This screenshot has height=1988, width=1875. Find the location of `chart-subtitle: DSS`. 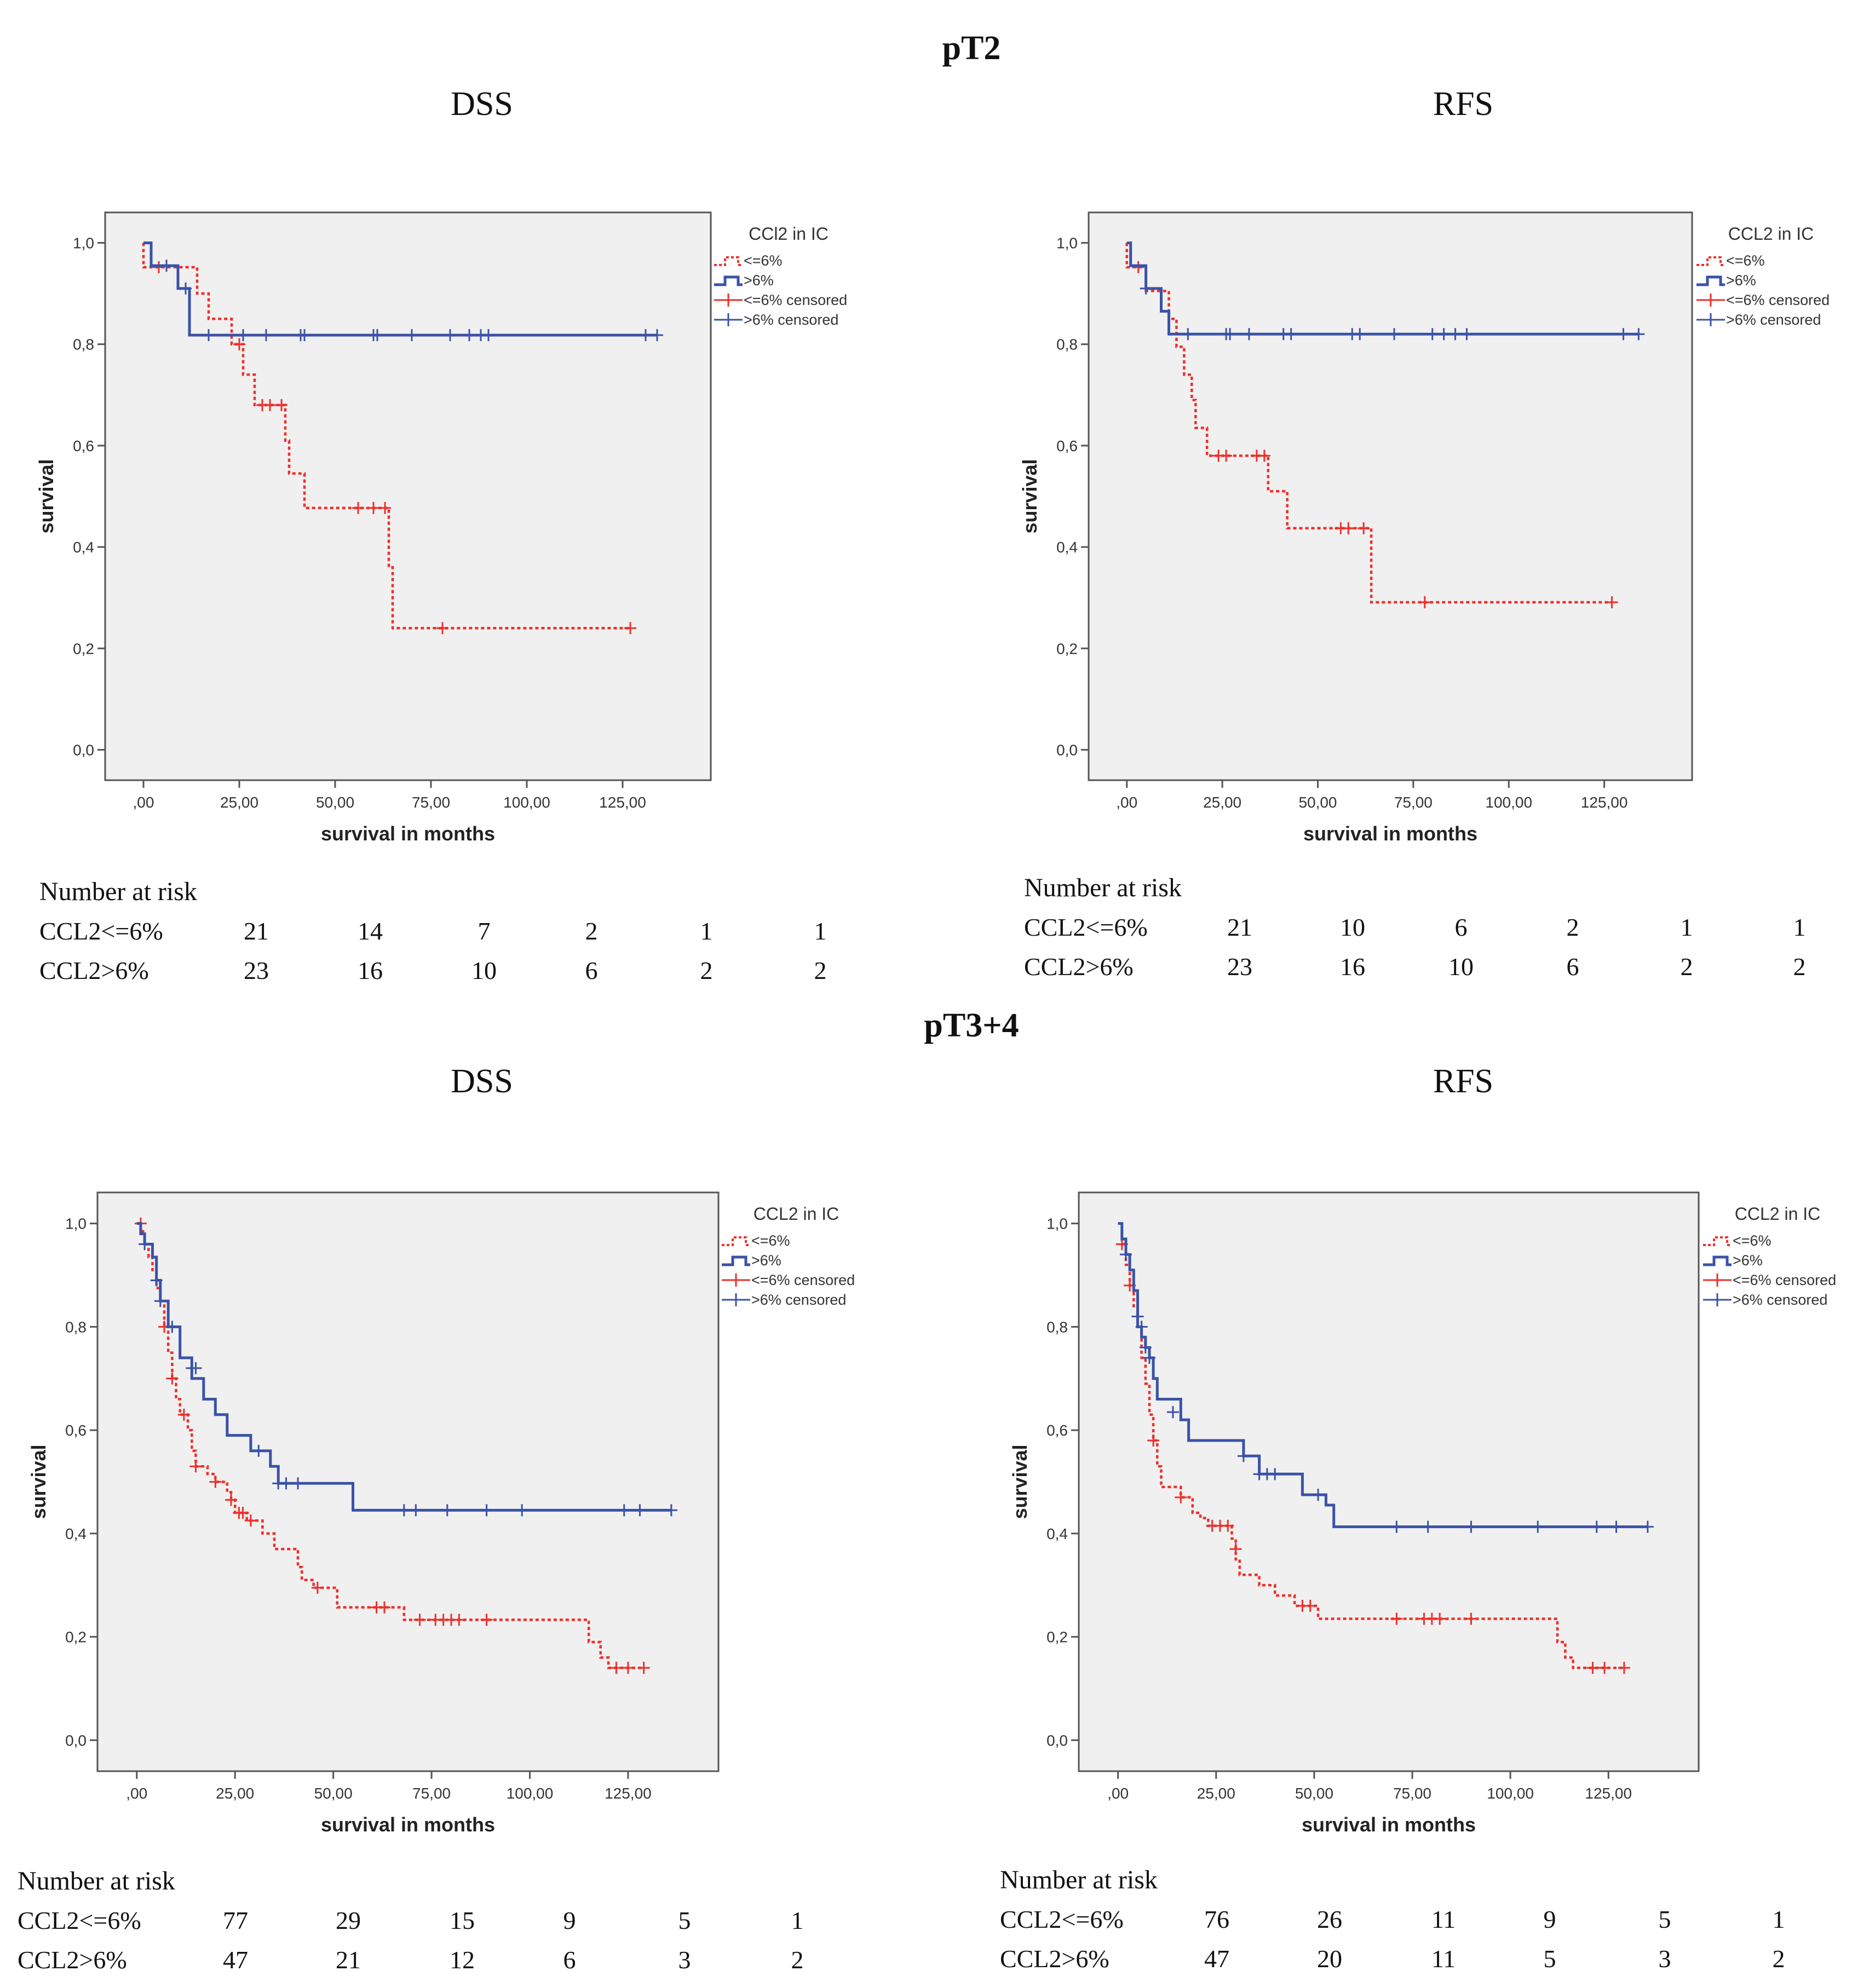

chart-subtitle: DSS is located at coordinates (482, 1081).